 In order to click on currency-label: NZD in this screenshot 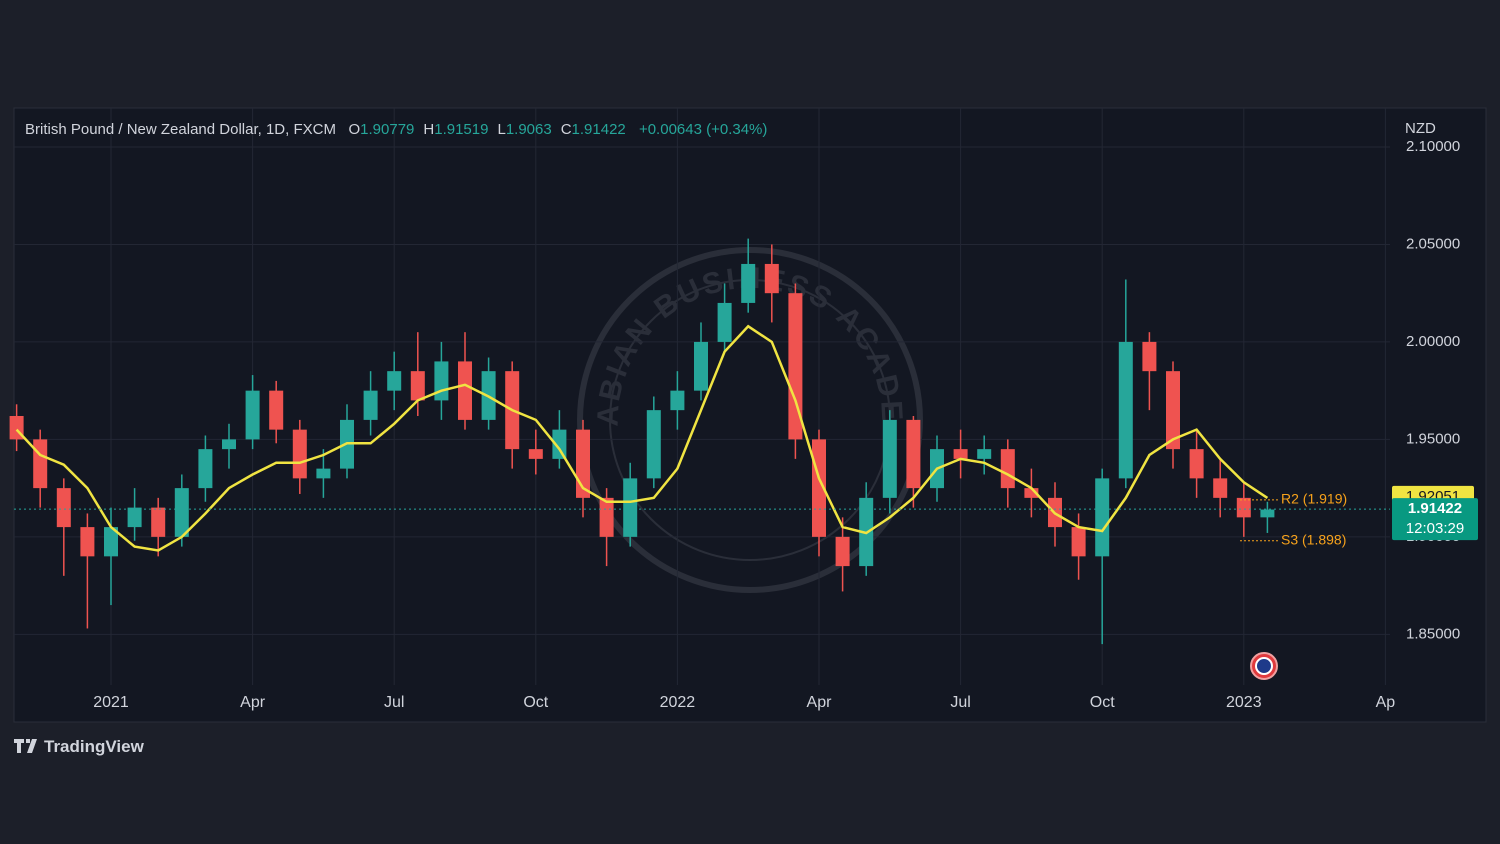, I will do `click(1420, 128)`.